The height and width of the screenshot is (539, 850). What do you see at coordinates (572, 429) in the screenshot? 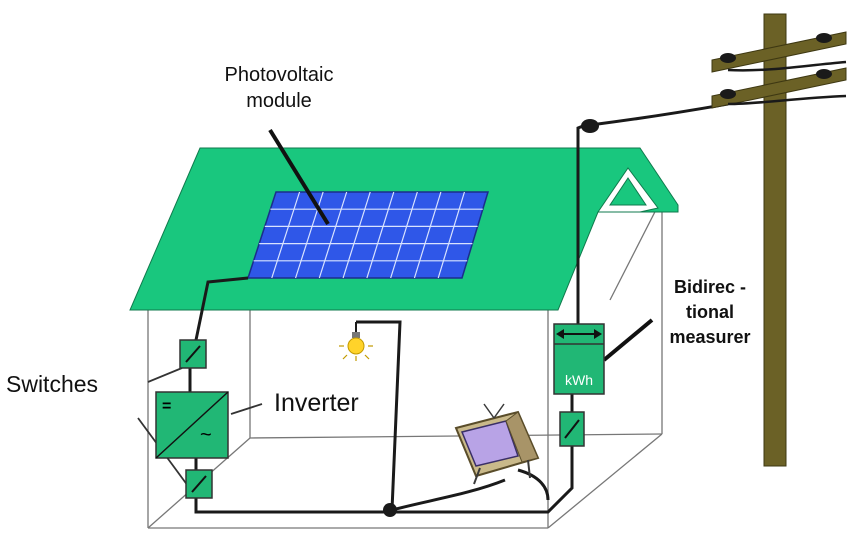
I see `switch-meter` at bounding box center [572, 429].